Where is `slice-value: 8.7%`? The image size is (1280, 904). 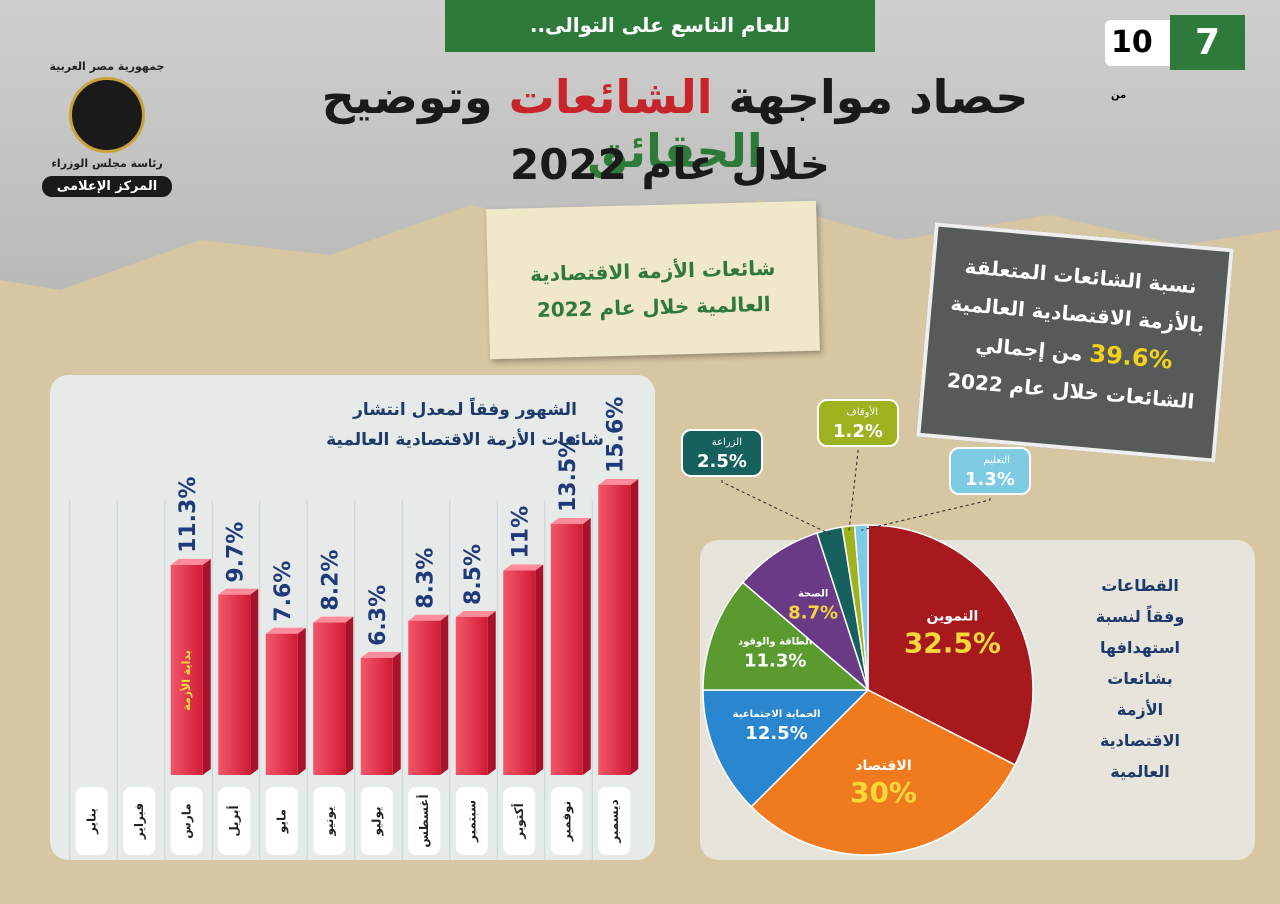
slice-value: 8.7% is located at coordinates (813, 613).